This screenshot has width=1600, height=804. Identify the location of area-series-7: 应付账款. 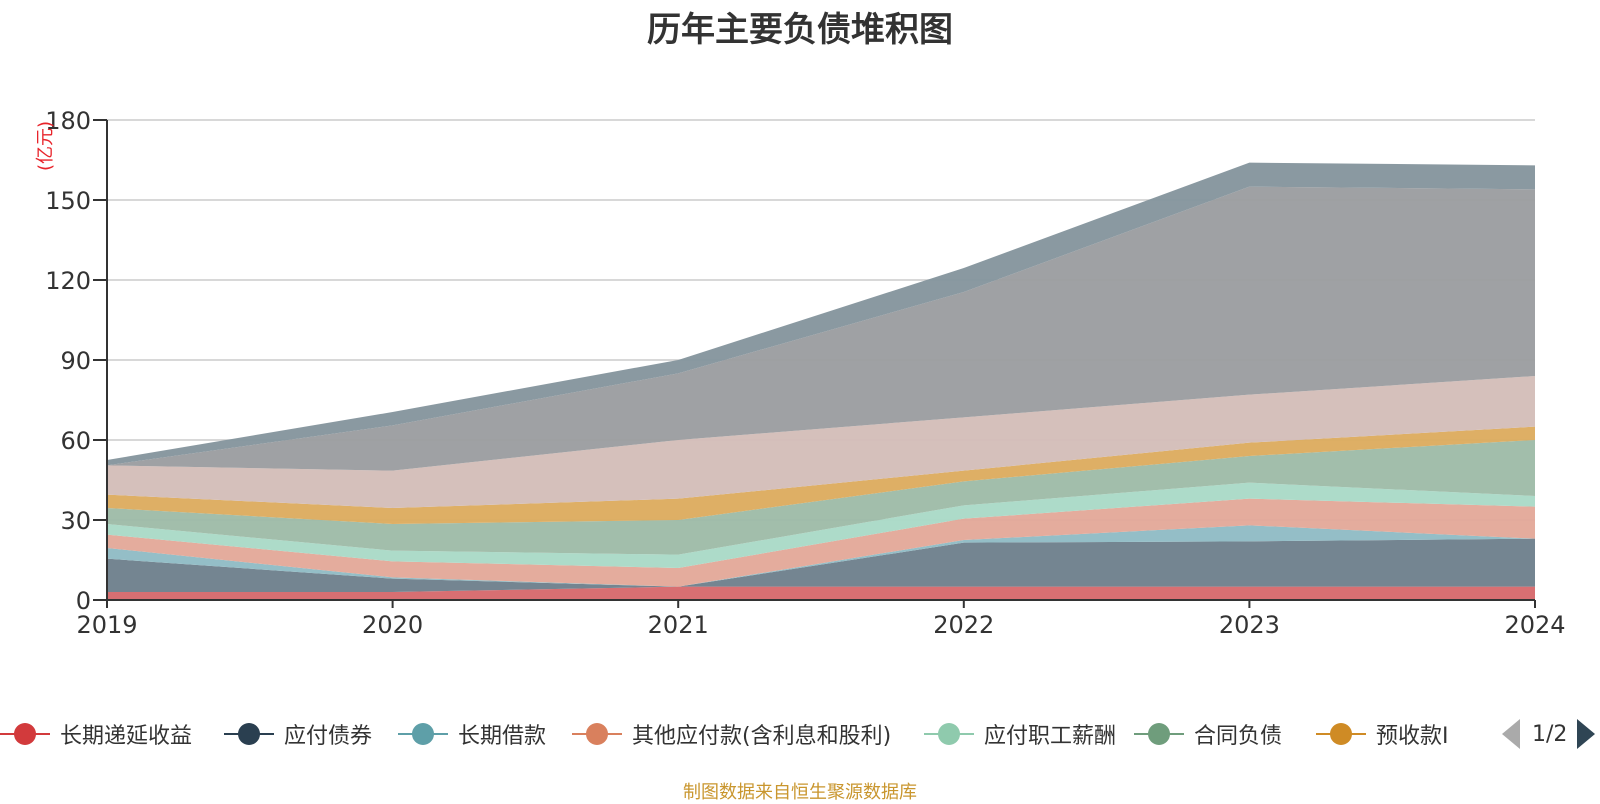
(821, 442).